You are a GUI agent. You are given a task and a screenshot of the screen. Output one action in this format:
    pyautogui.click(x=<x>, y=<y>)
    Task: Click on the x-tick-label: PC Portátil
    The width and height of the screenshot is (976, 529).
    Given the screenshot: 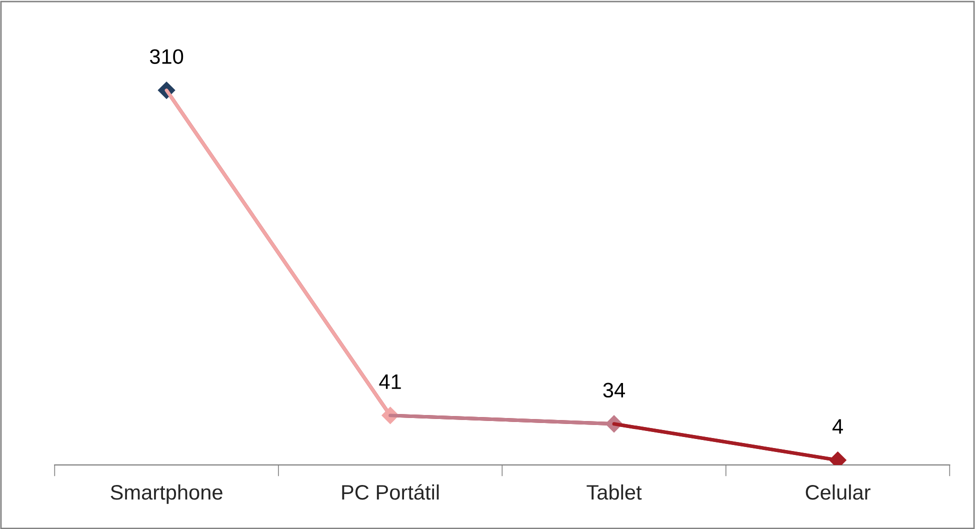 What is the action you would take?
    pyautogui.click(x=390, y=492)
    